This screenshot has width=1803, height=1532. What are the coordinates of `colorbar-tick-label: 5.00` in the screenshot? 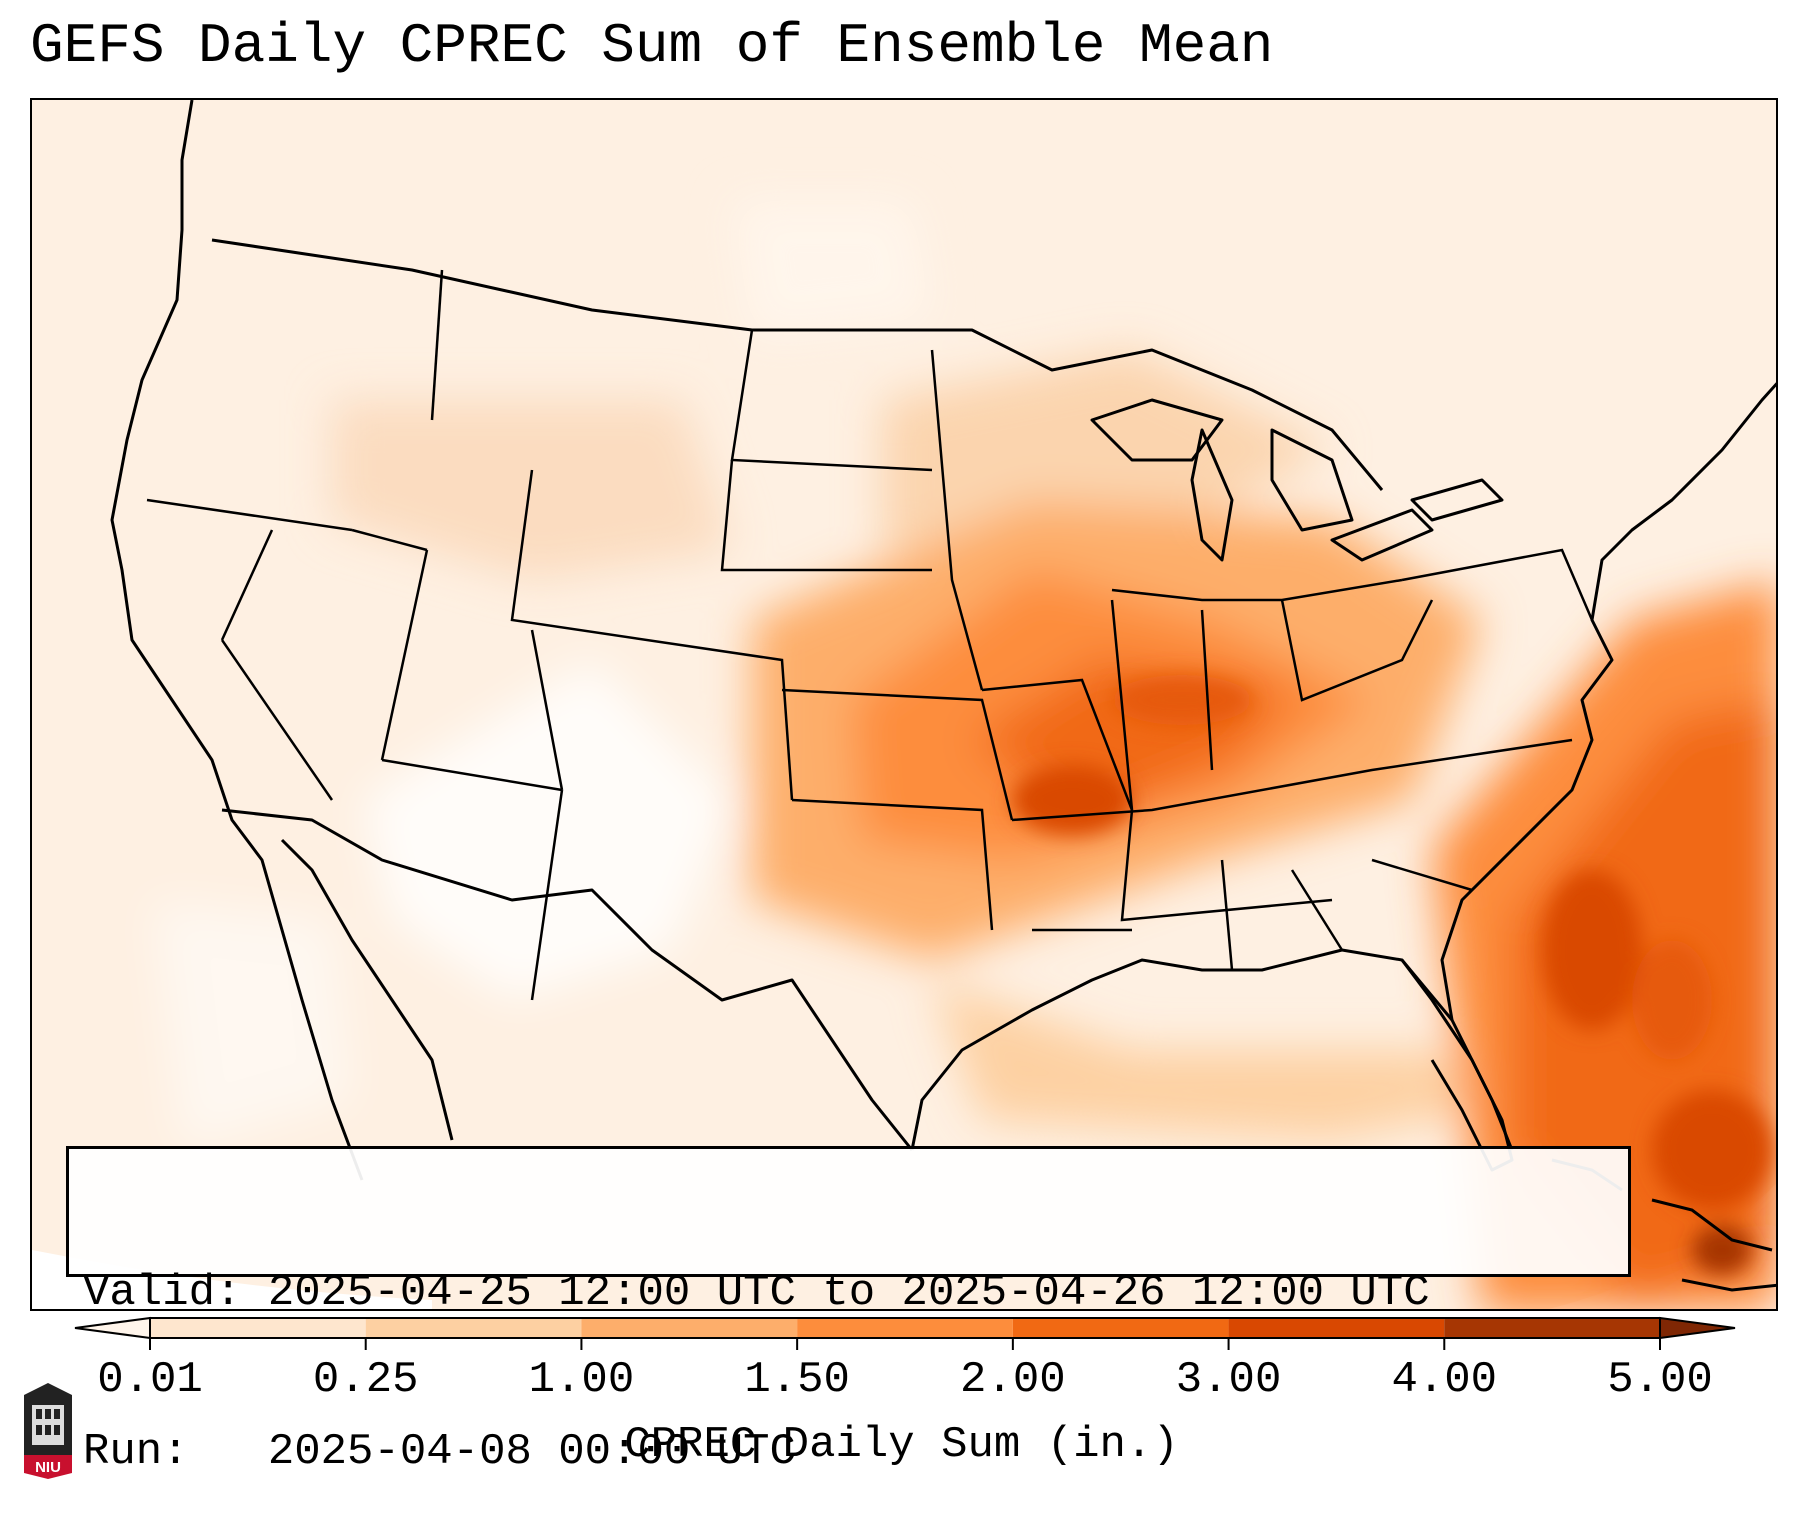 It's located at (1660, 1380).